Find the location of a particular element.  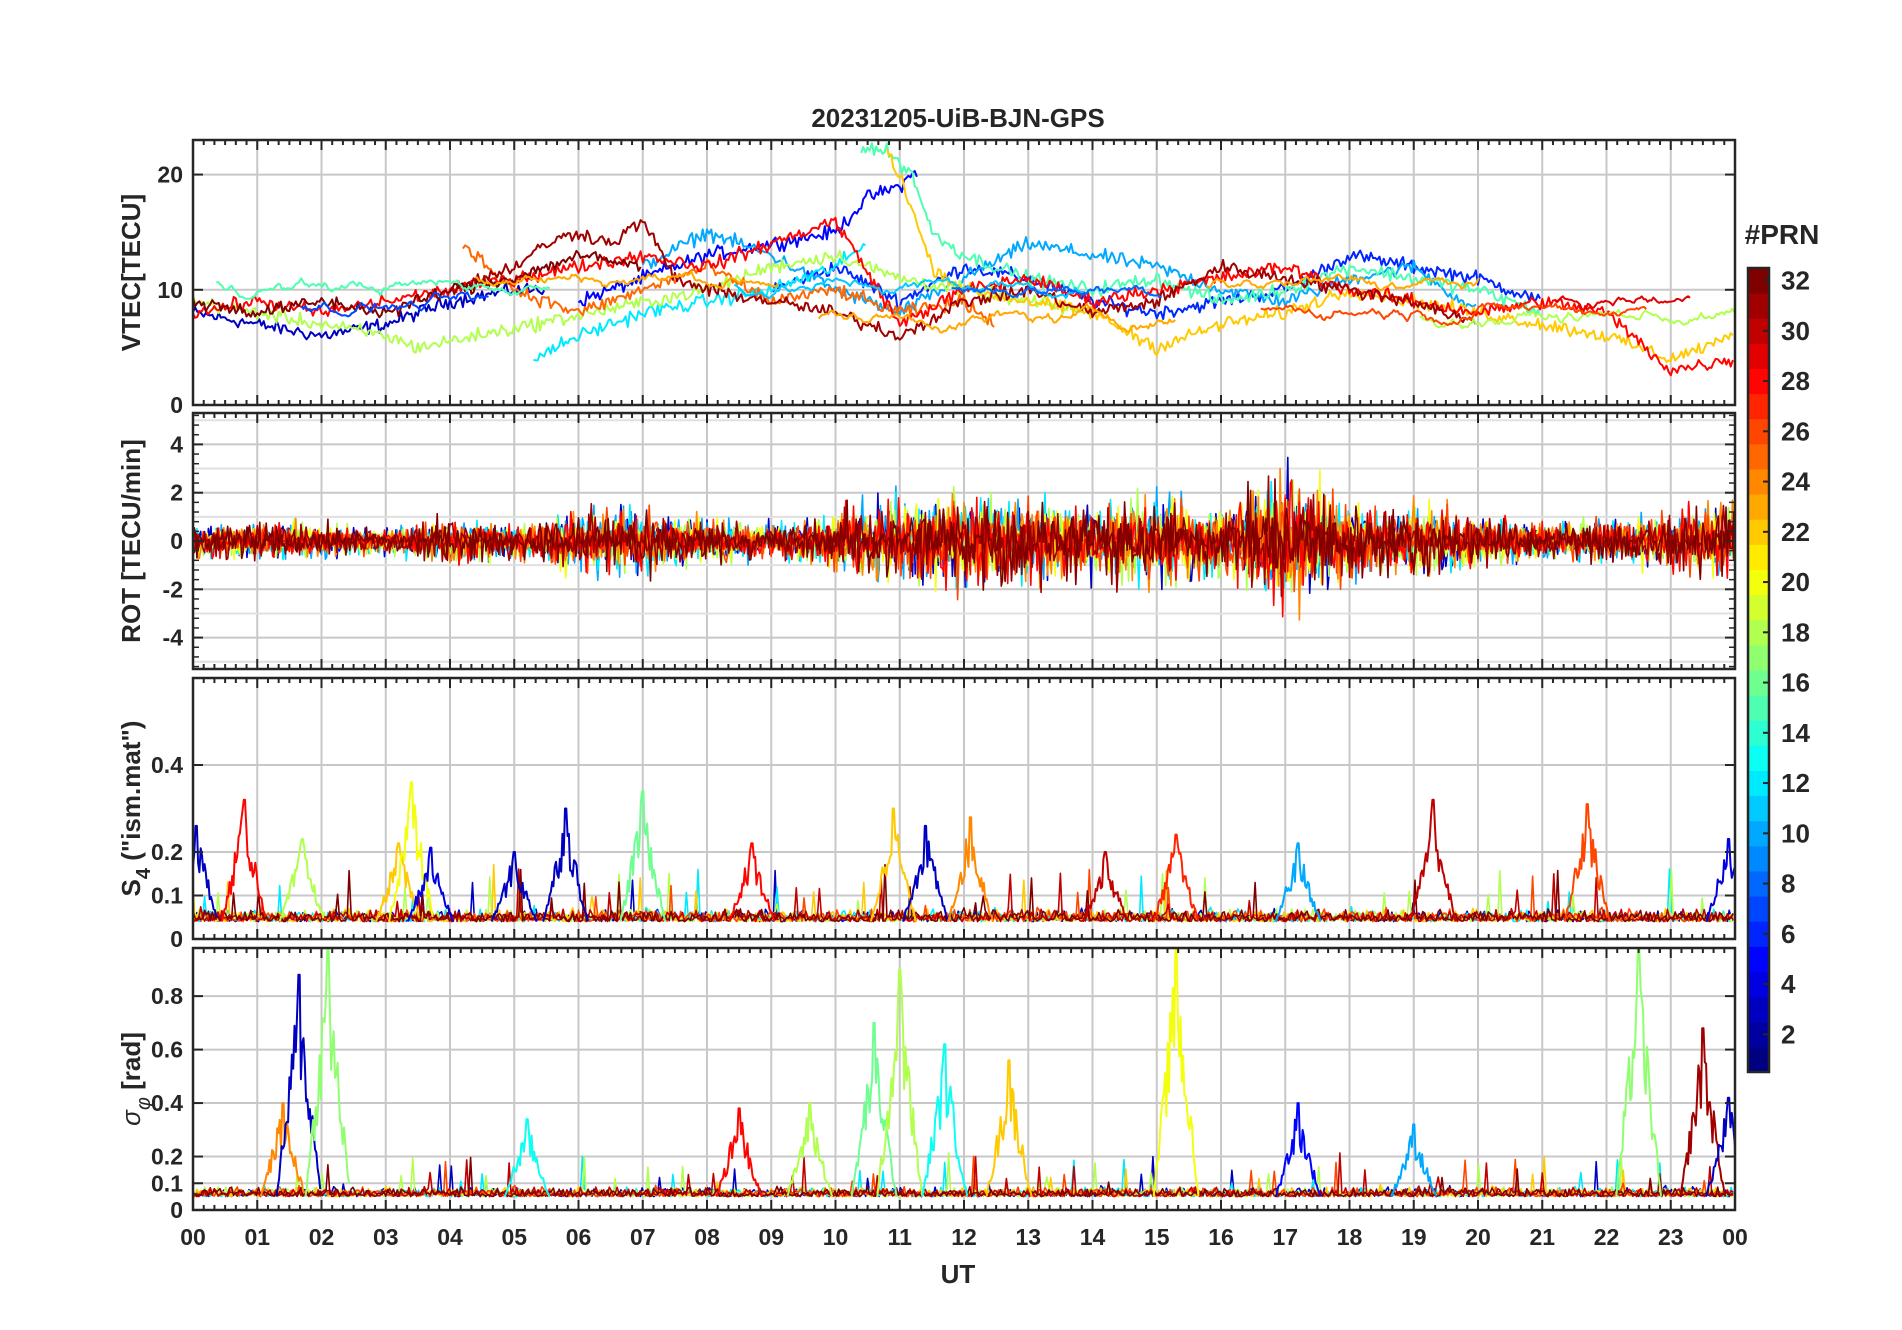

x-tick-label: 04 is located at coordinates (450, 1237).